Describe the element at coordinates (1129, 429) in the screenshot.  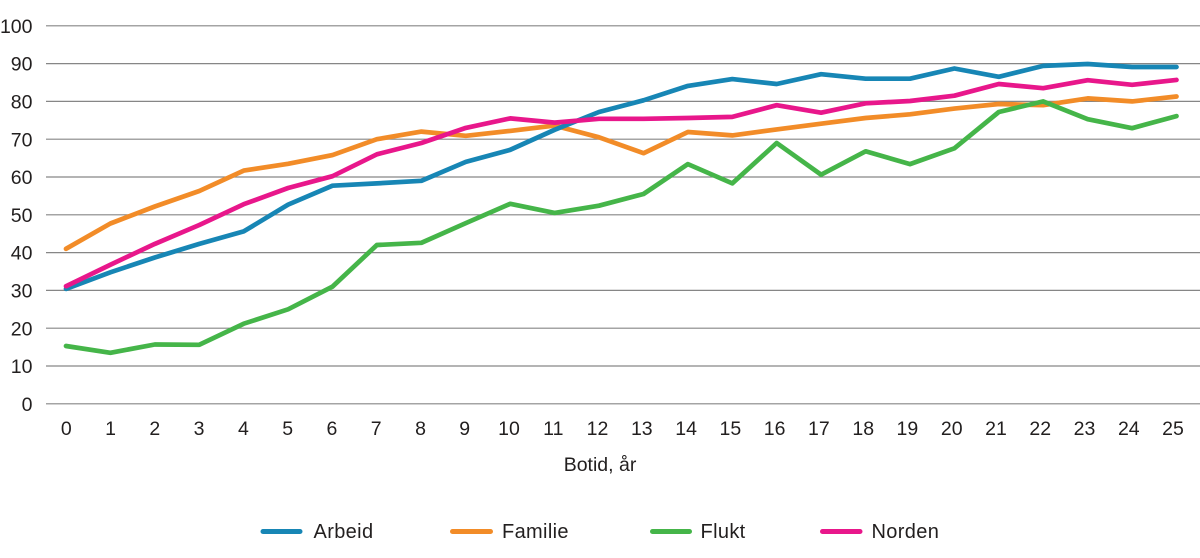
I see `svg-text: 24` at that location.